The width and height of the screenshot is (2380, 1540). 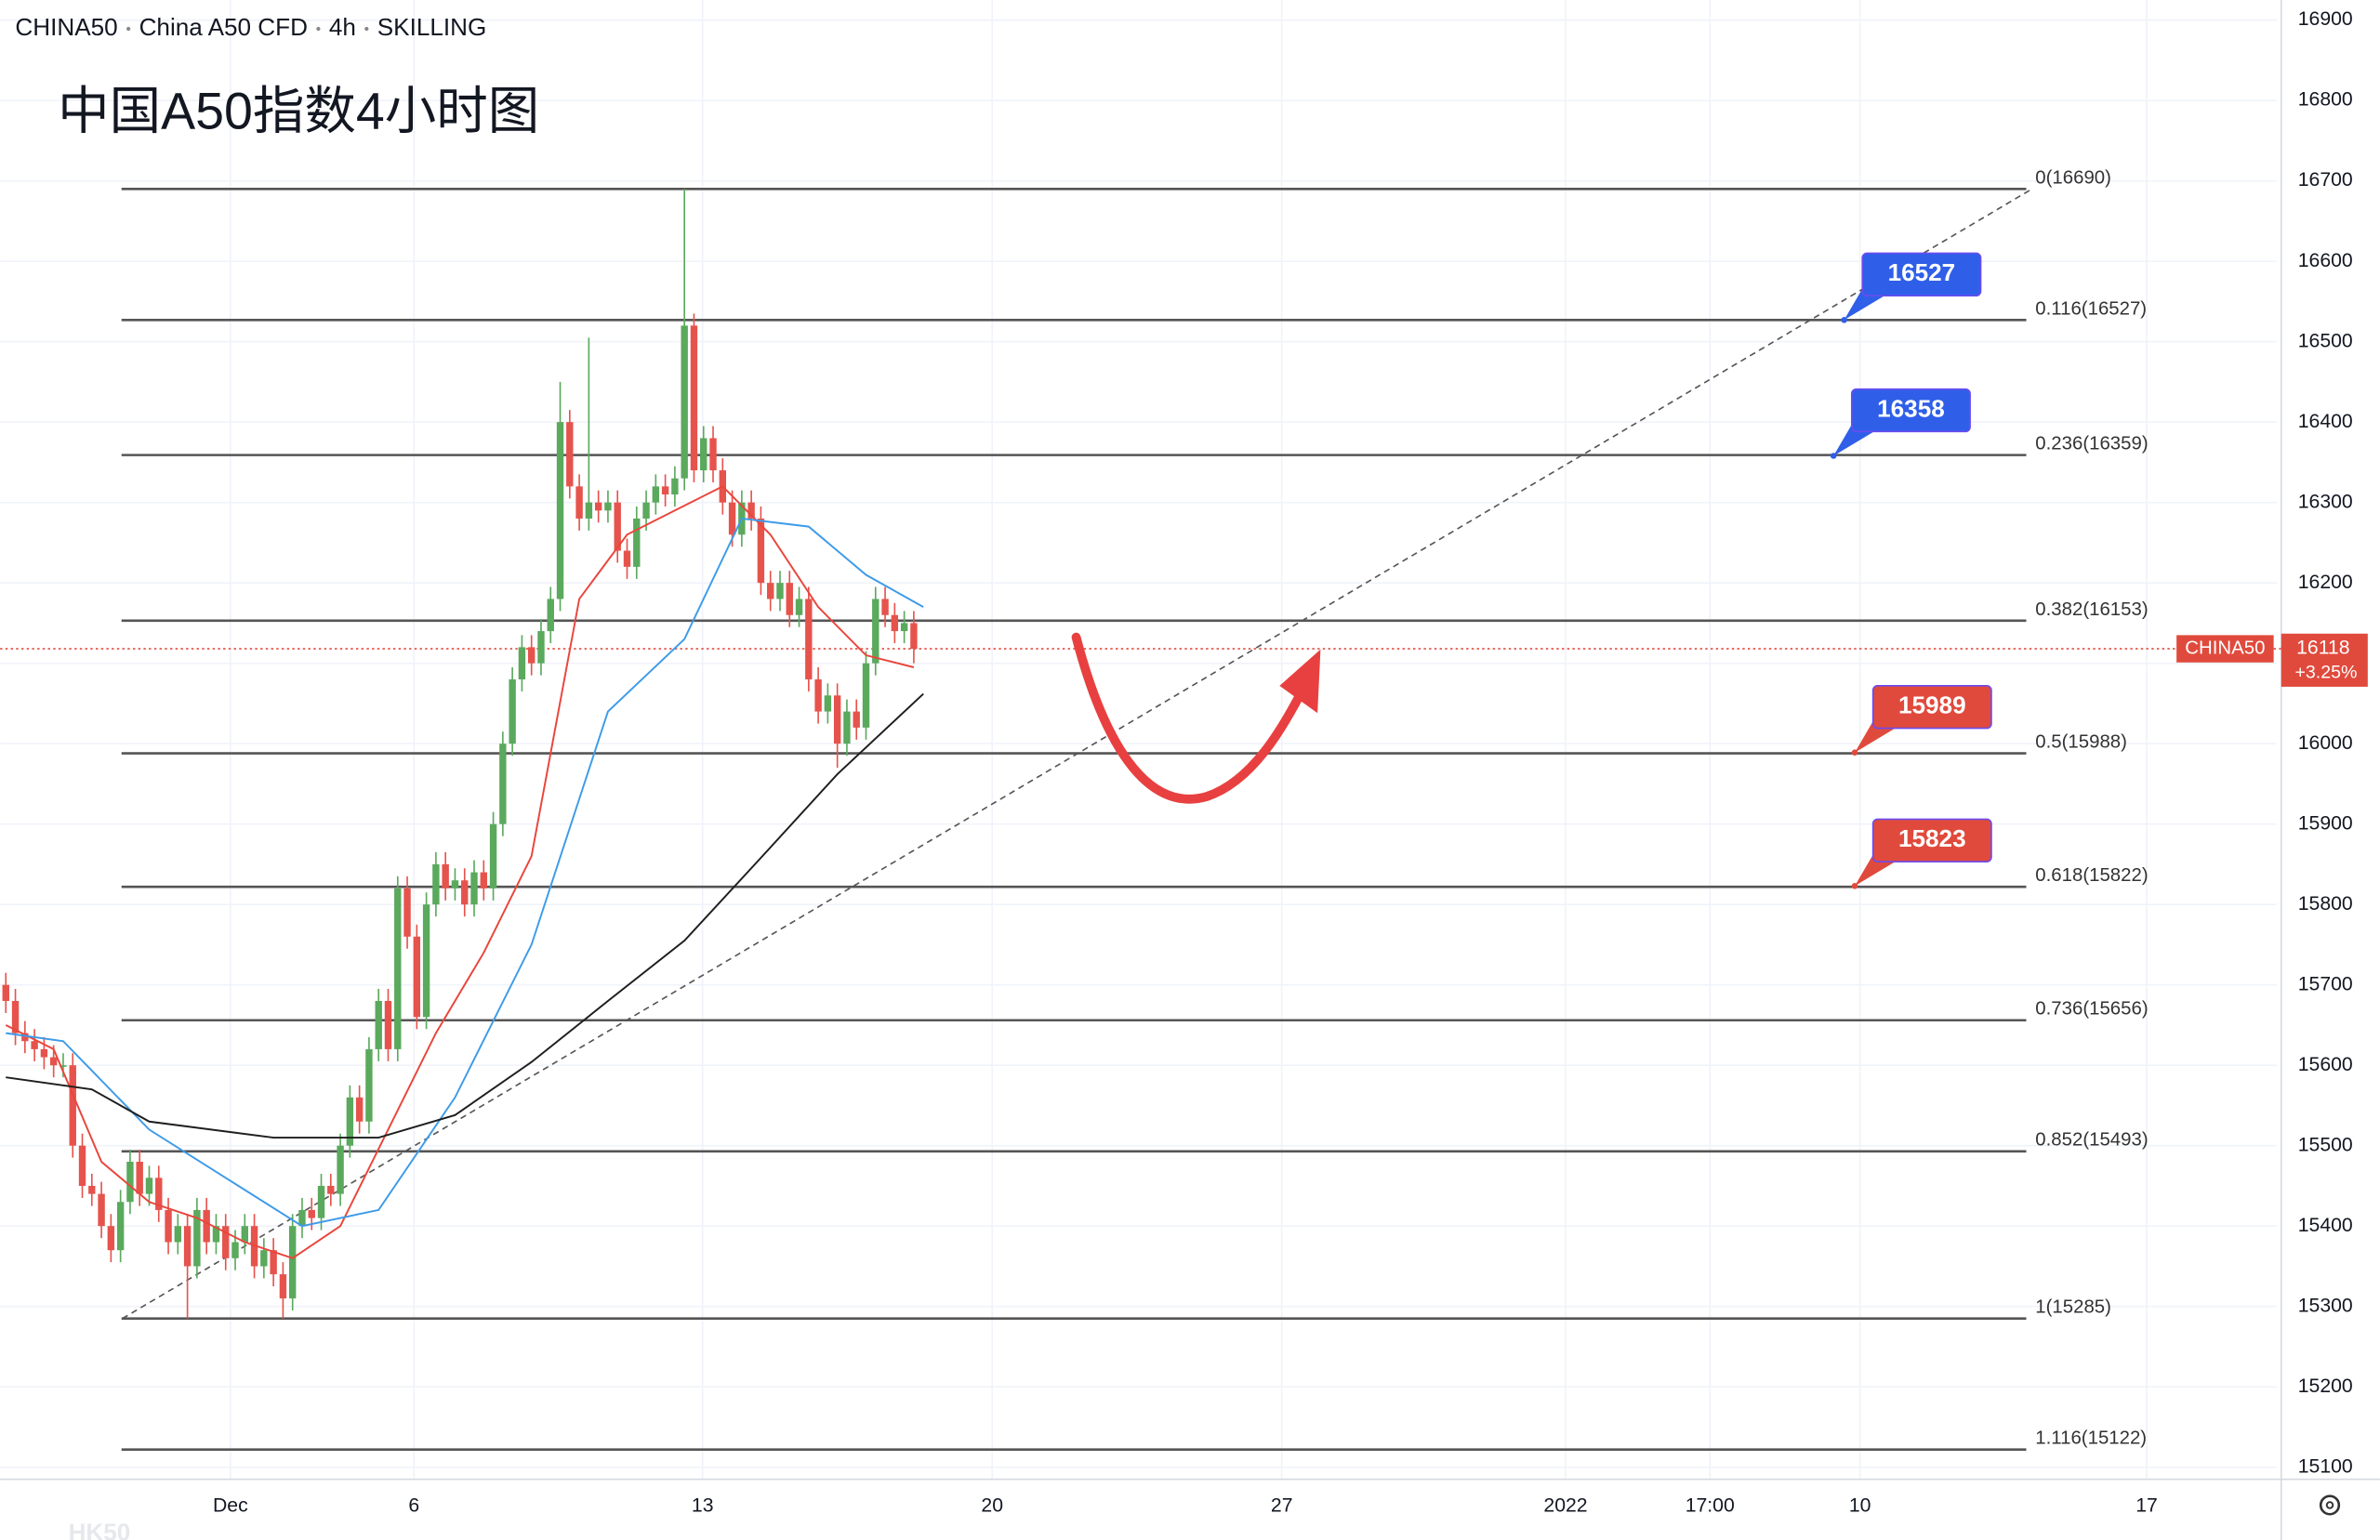 What do you see at coordinates (703, 1506) in the screenshot?
I see `x-tick-label: 13` at bounding box center [703, 1506].